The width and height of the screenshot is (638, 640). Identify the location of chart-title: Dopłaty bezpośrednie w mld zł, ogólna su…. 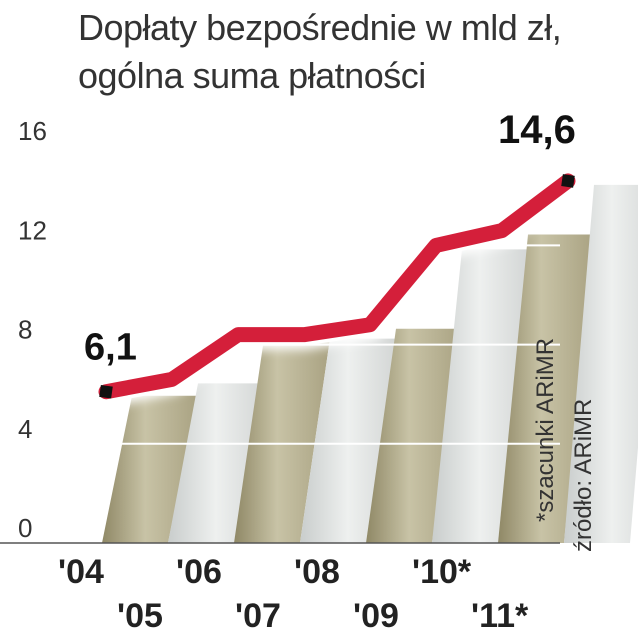
(348, 52).